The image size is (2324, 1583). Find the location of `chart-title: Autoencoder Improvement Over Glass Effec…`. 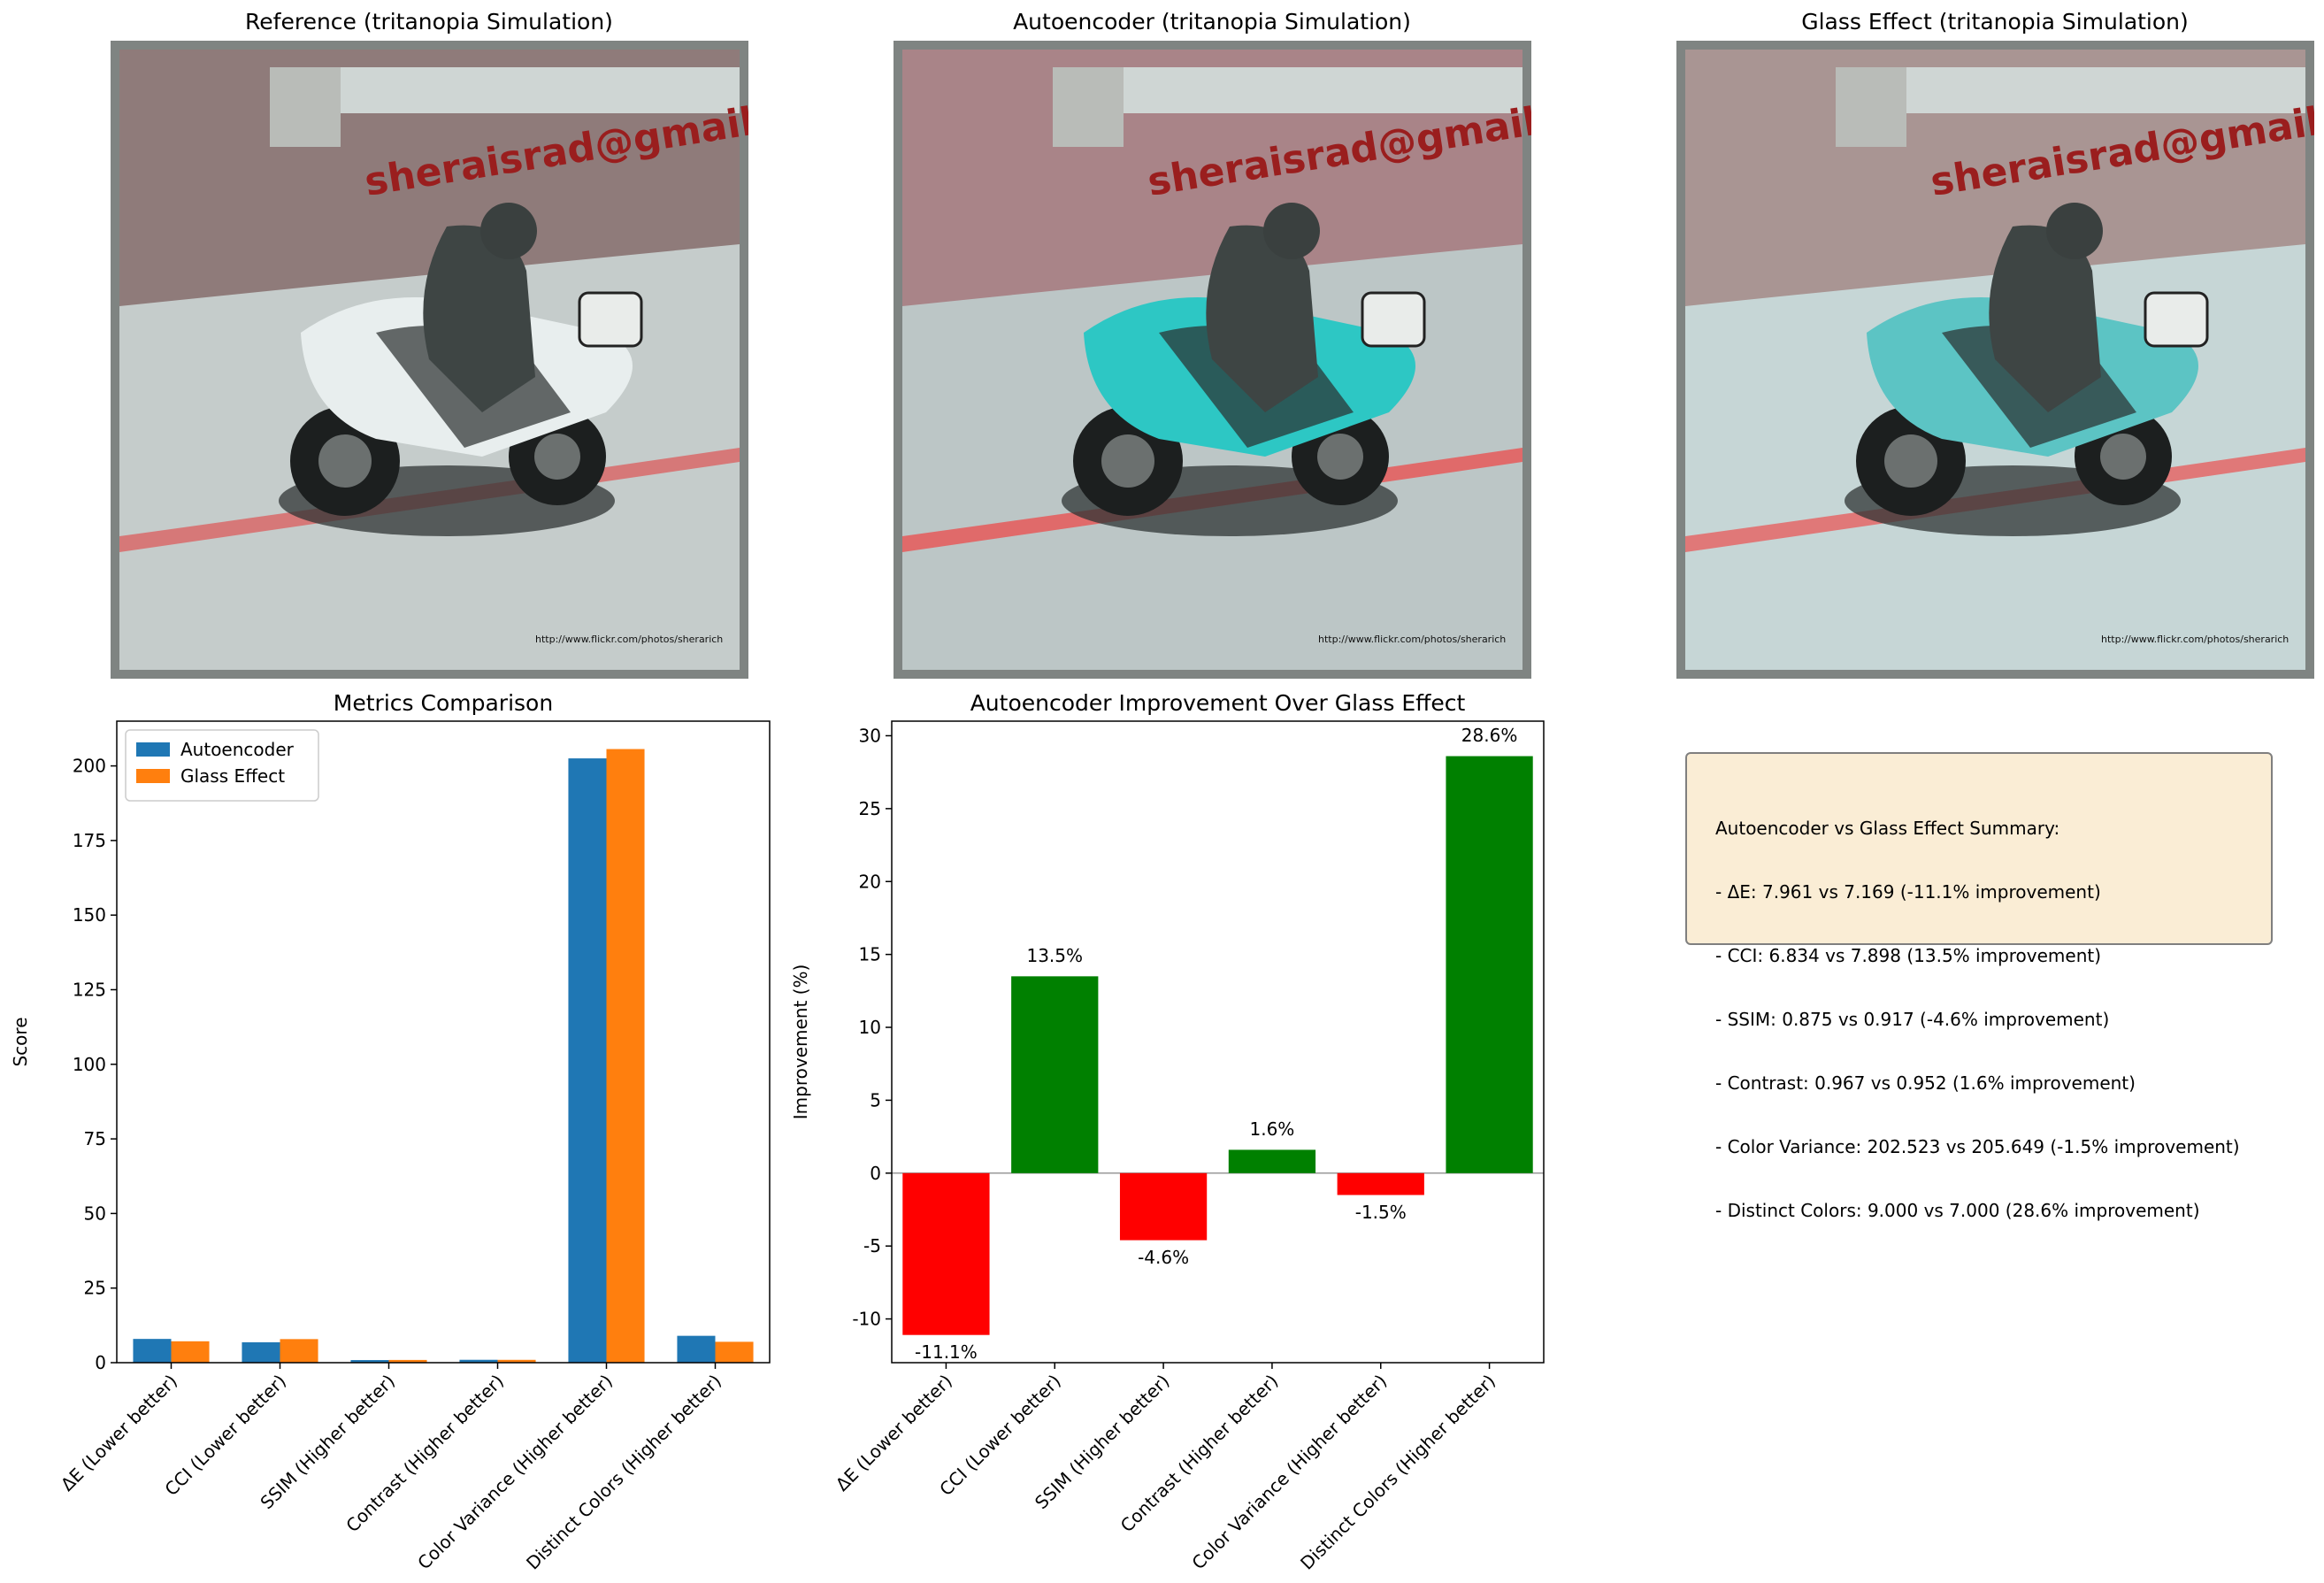

chart-title: Autoencoder Improvement Over Glass Effec… is located at coordinates (1218, 703).